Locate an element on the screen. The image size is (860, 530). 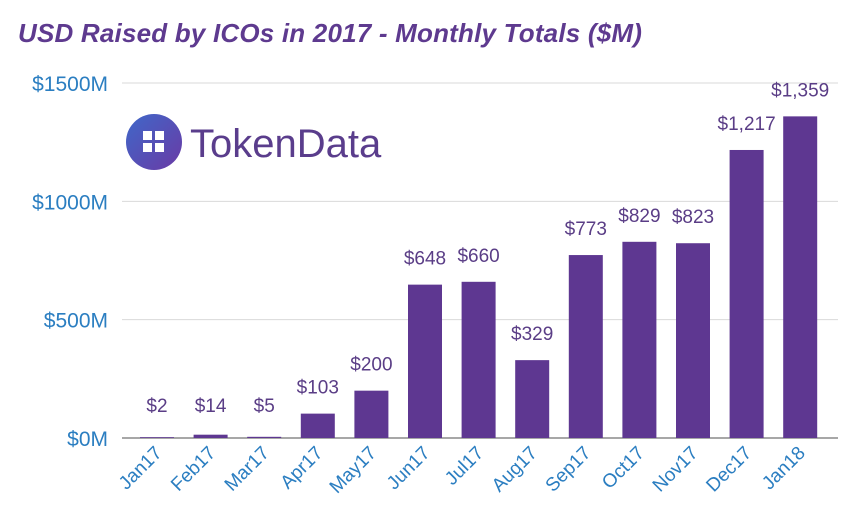
x-tick-label: Jun17 is located at coordinates (408, 468).